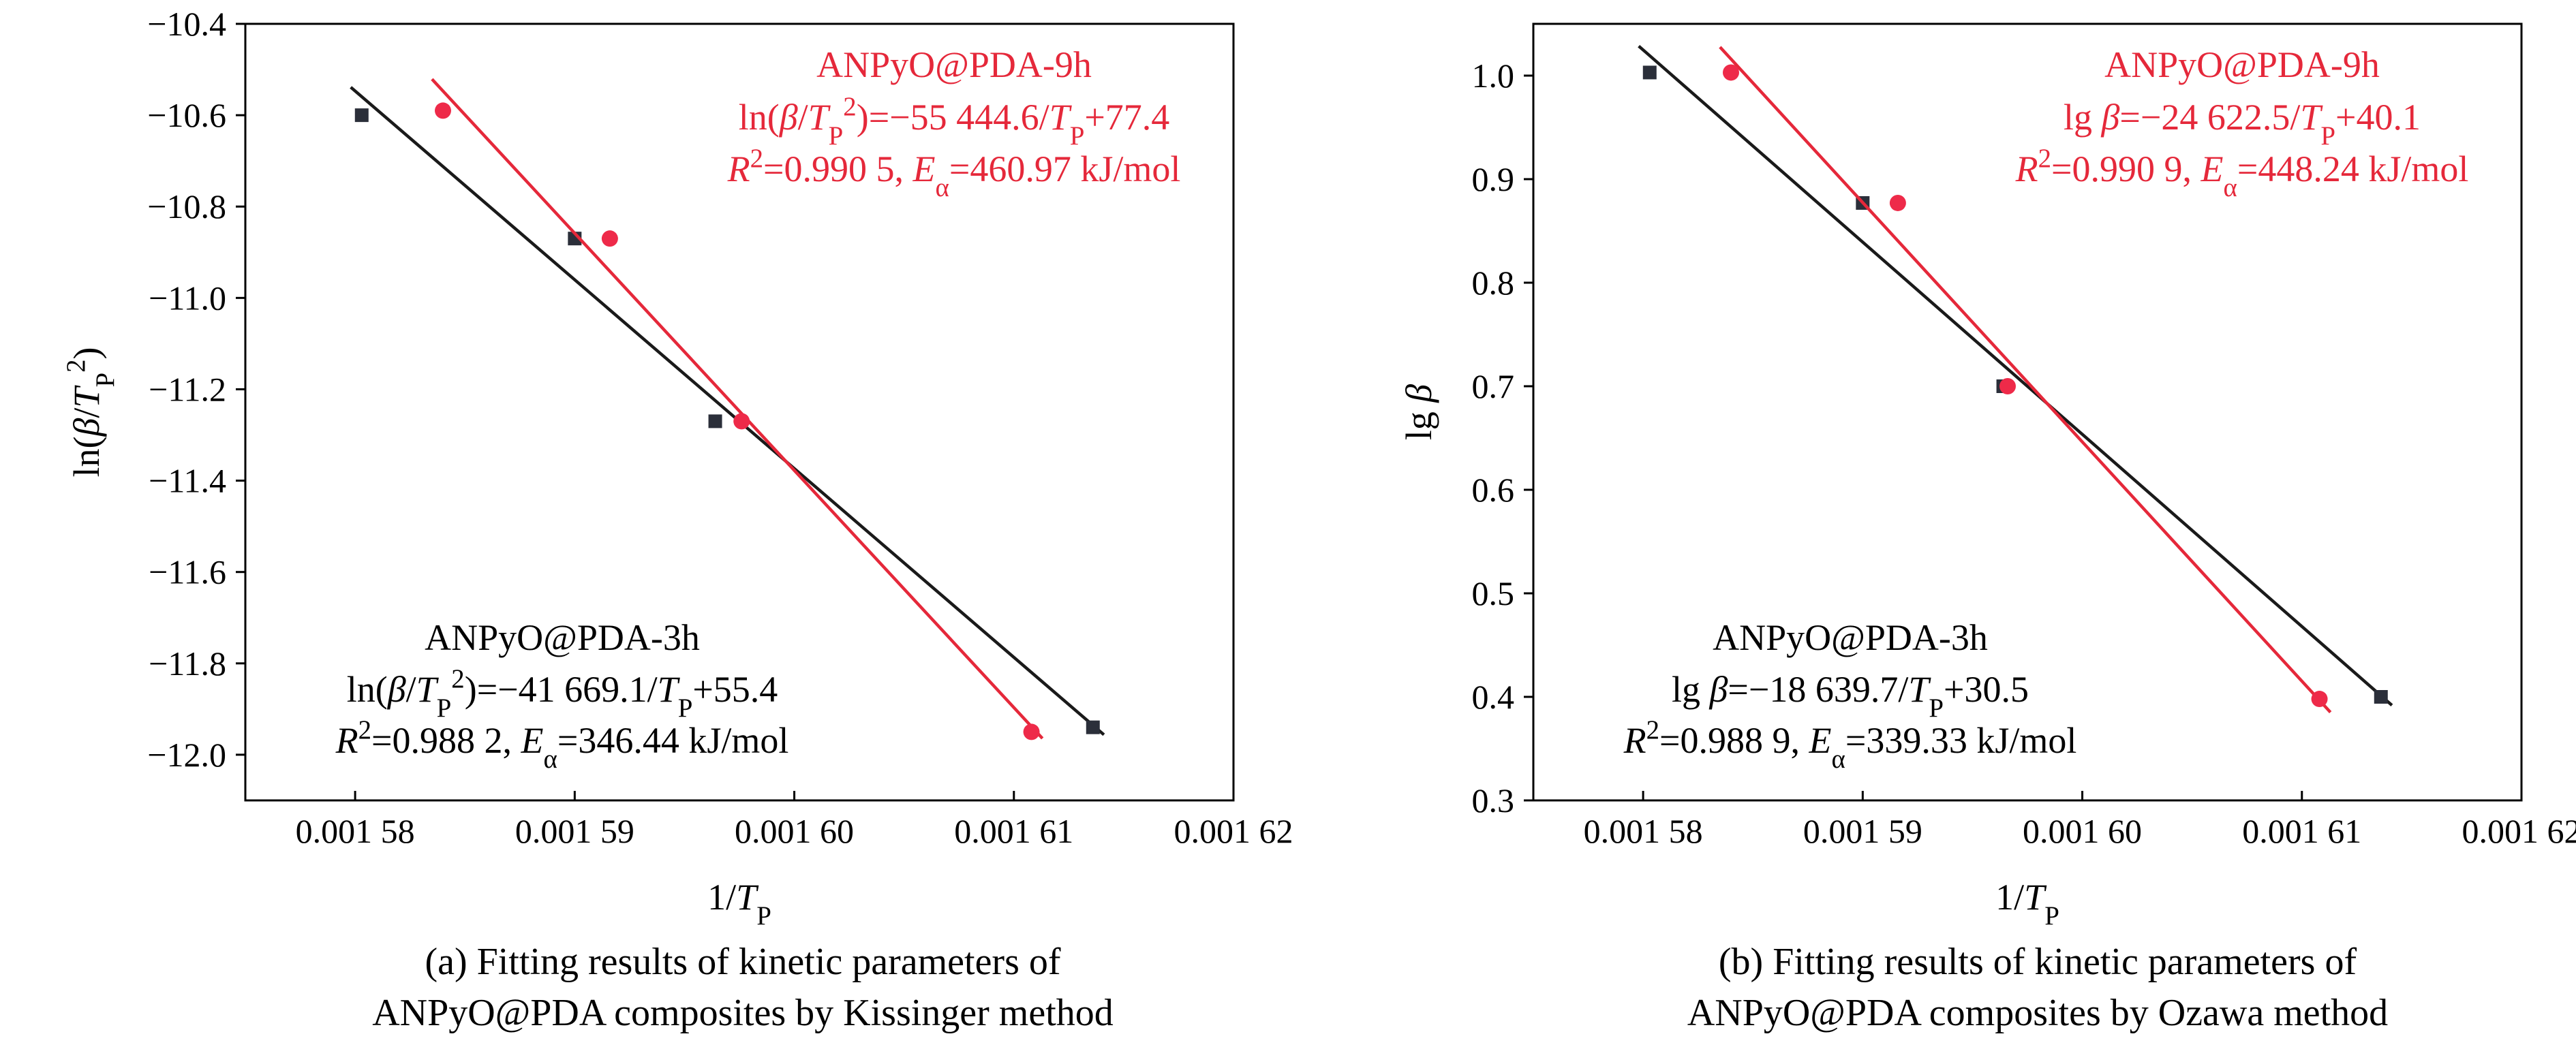 This screenshot has width=2576, height=1047. Describe the element at coordinates (186, 755) in the screenshot. I see `y-tick-label: −12.0` at that location.